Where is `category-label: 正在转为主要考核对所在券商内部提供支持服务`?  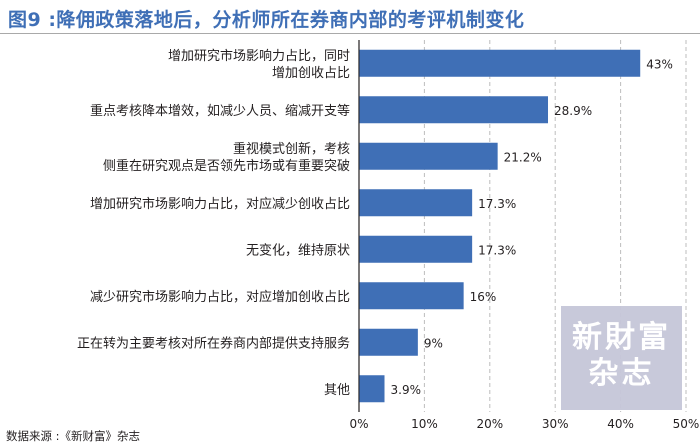
category-label: 正在转为主要考核对所在券商内部提供支持服务 is located at coordinates (213, 343).